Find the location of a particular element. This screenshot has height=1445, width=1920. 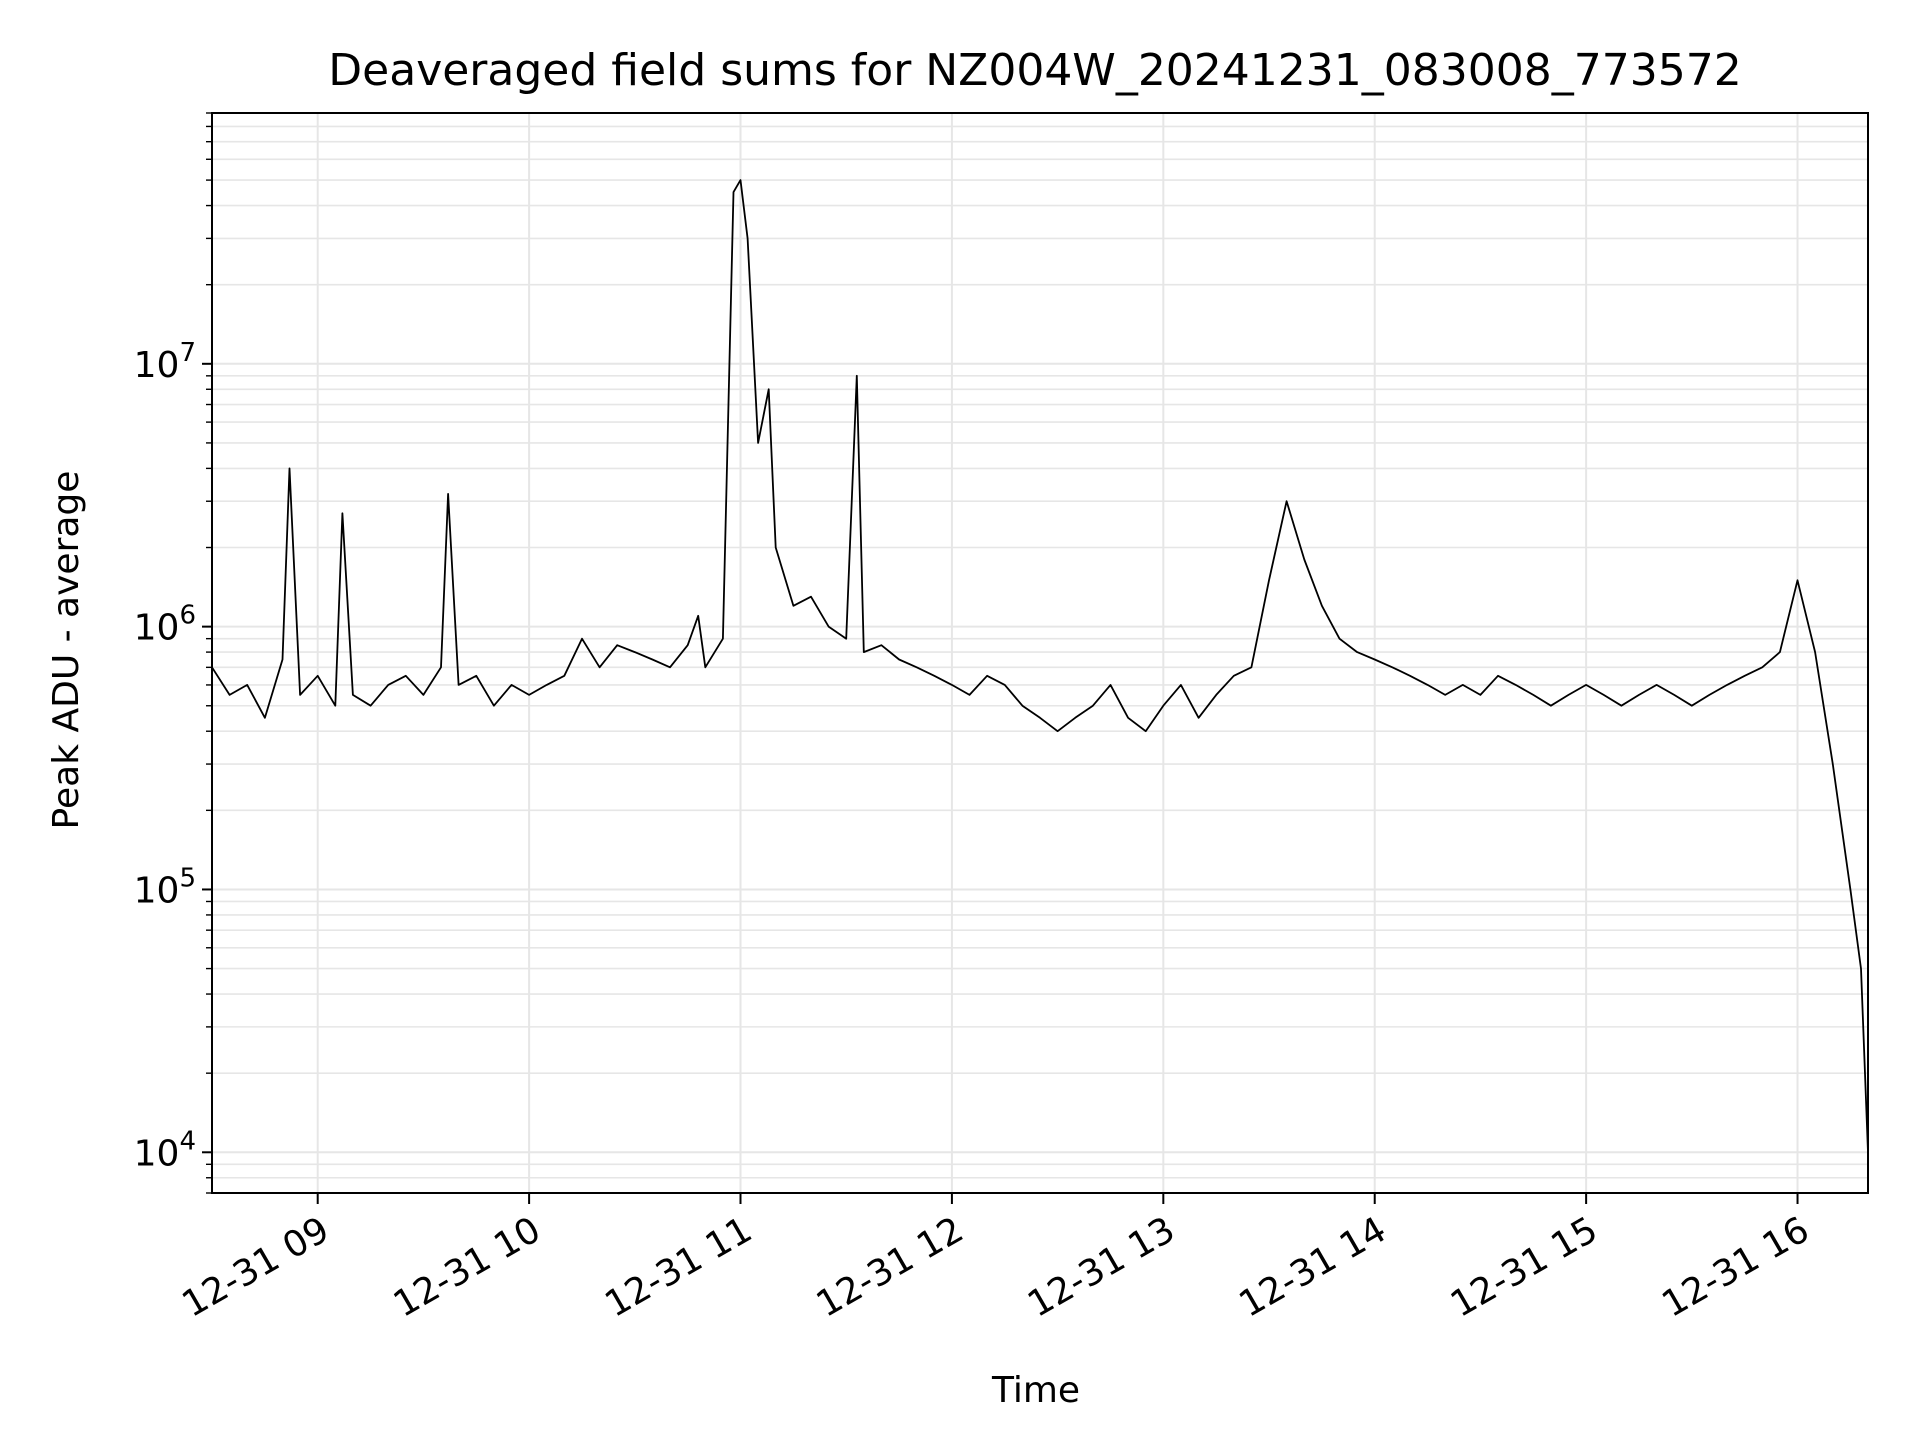

y-axis-label: Peak ADU - average is located at coordinates (66, 650).